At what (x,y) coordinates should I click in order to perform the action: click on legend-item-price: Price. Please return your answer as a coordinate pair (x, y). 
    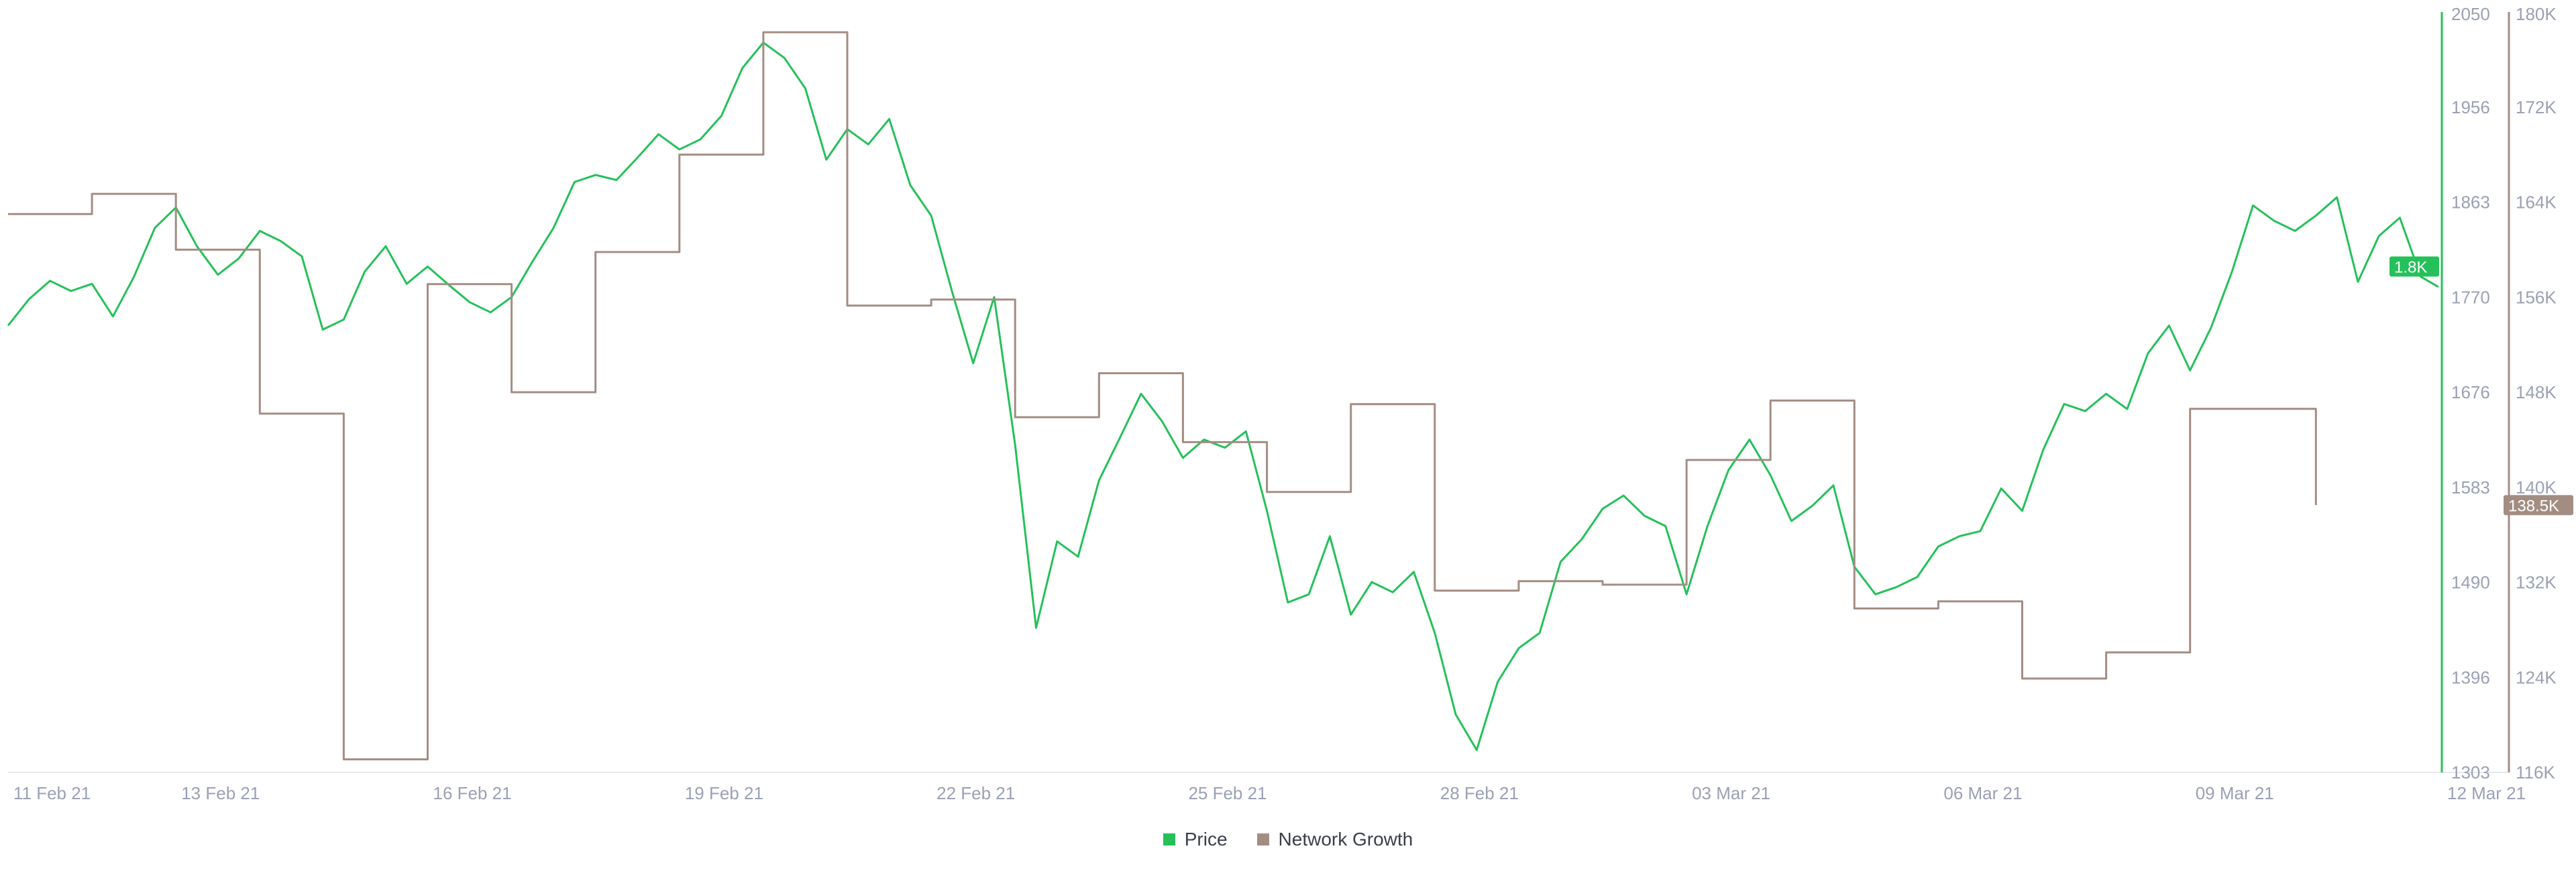
    Looking at the image, I should click on (1195, 839).